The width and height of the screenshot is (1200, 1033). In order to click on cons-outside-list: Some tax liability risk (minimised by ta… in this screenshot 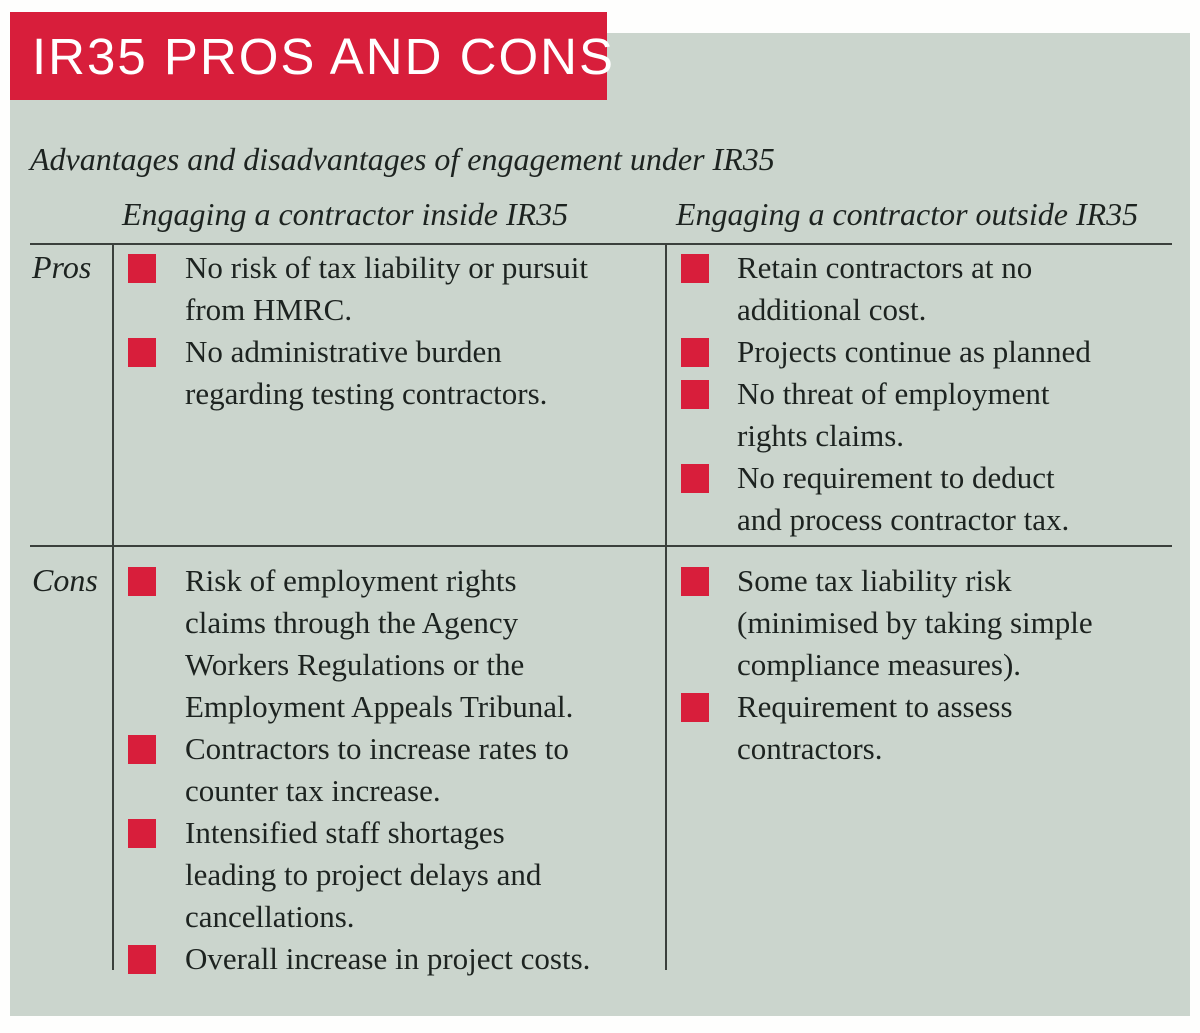, I will do `click(933, 665)`.